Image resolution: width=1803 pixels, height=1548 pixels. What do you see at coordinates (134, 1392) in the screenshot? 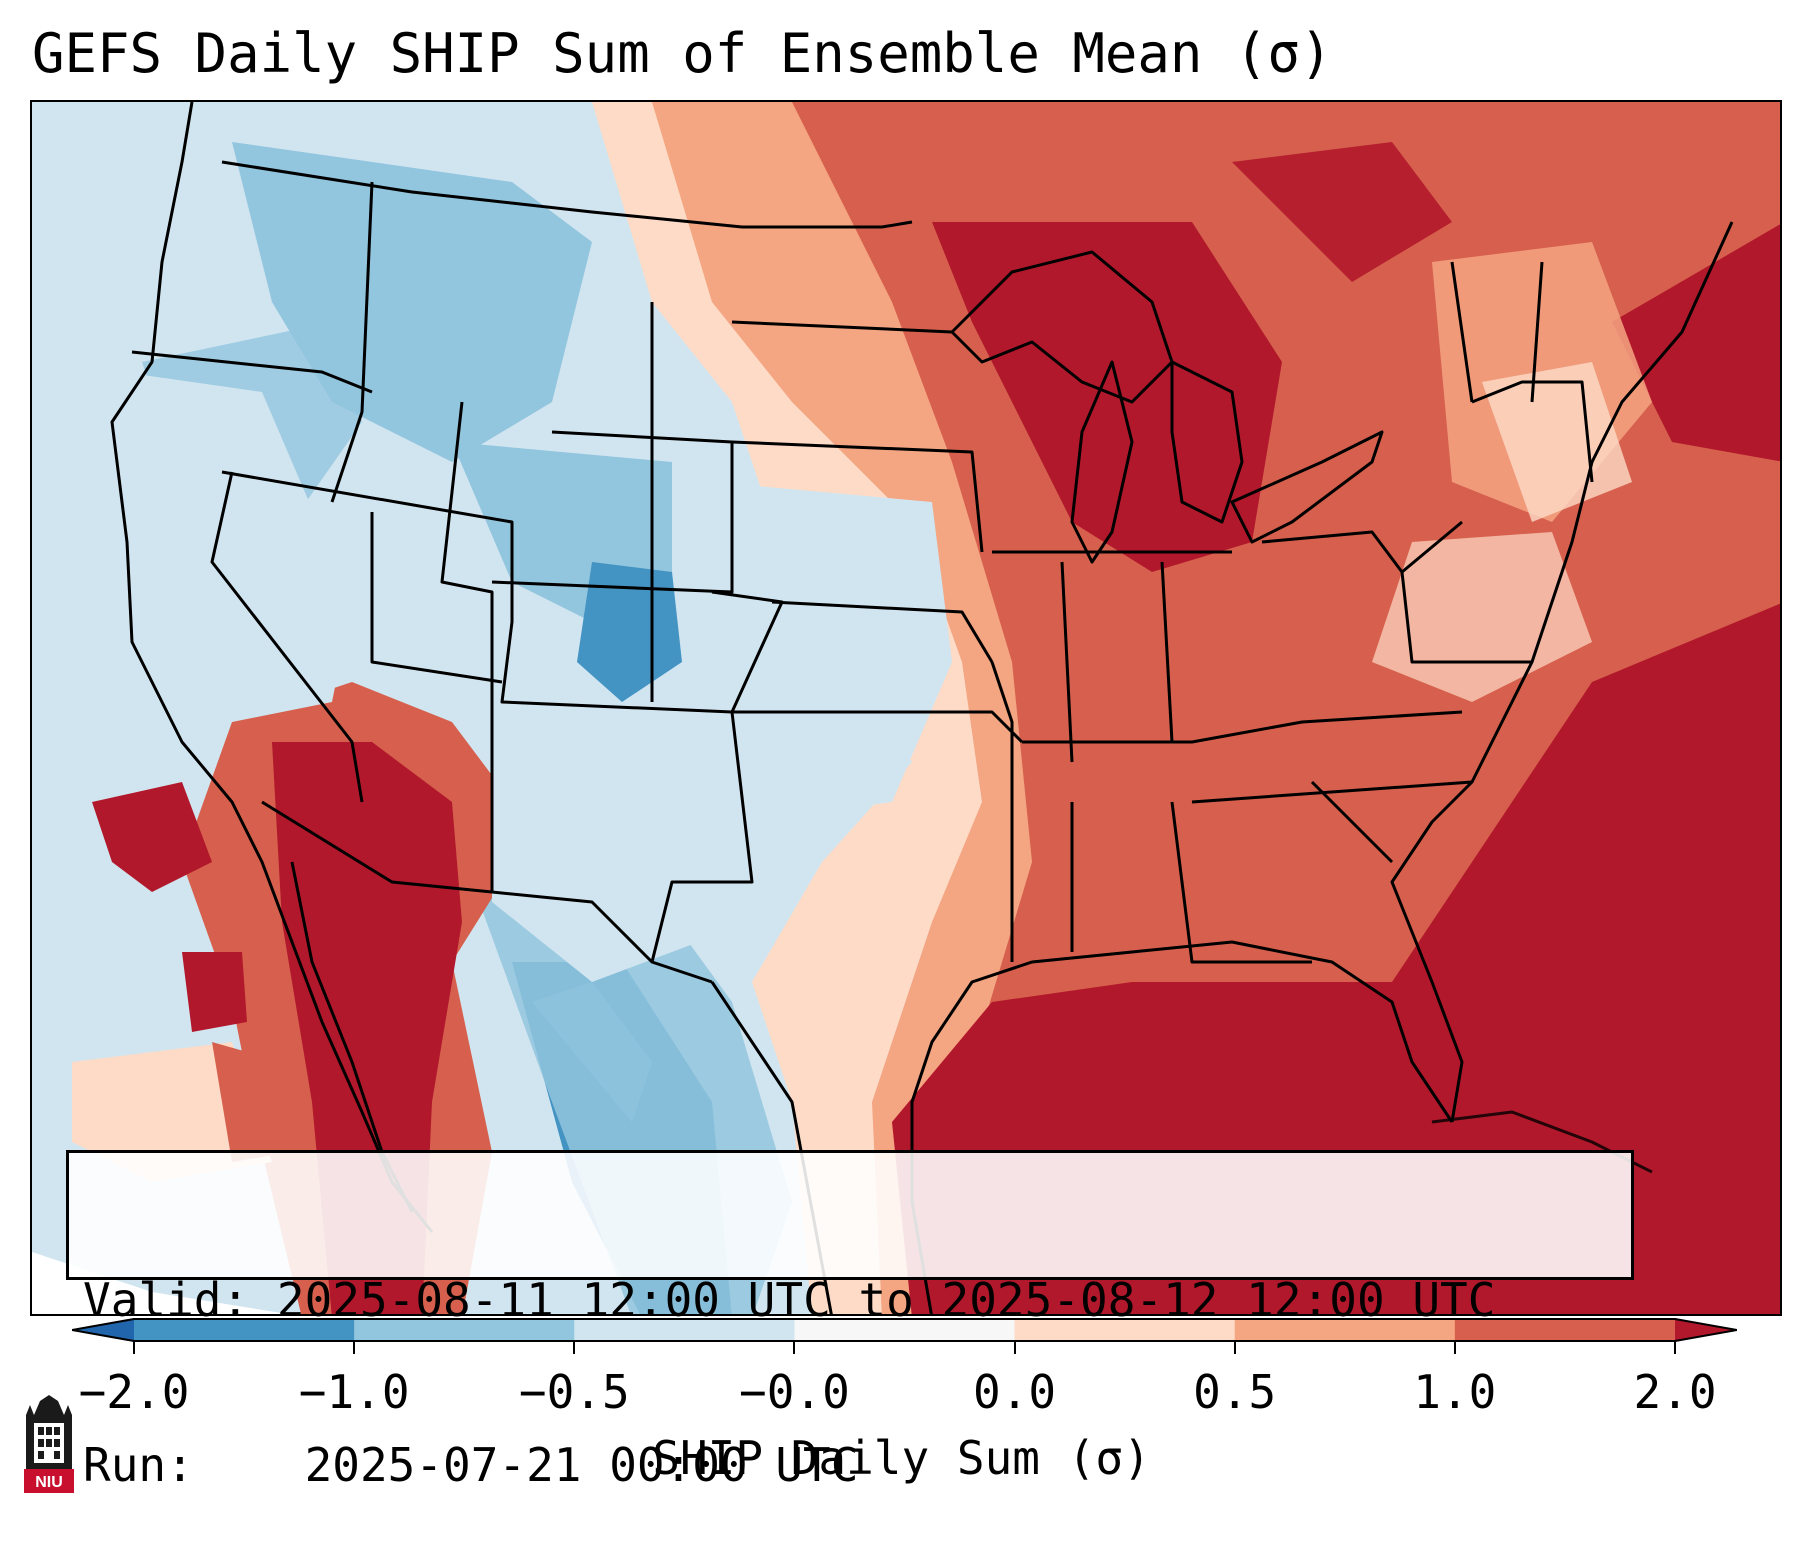
I see `colorbar-tick-label: −2.0` at bounding box center [134, 1392].